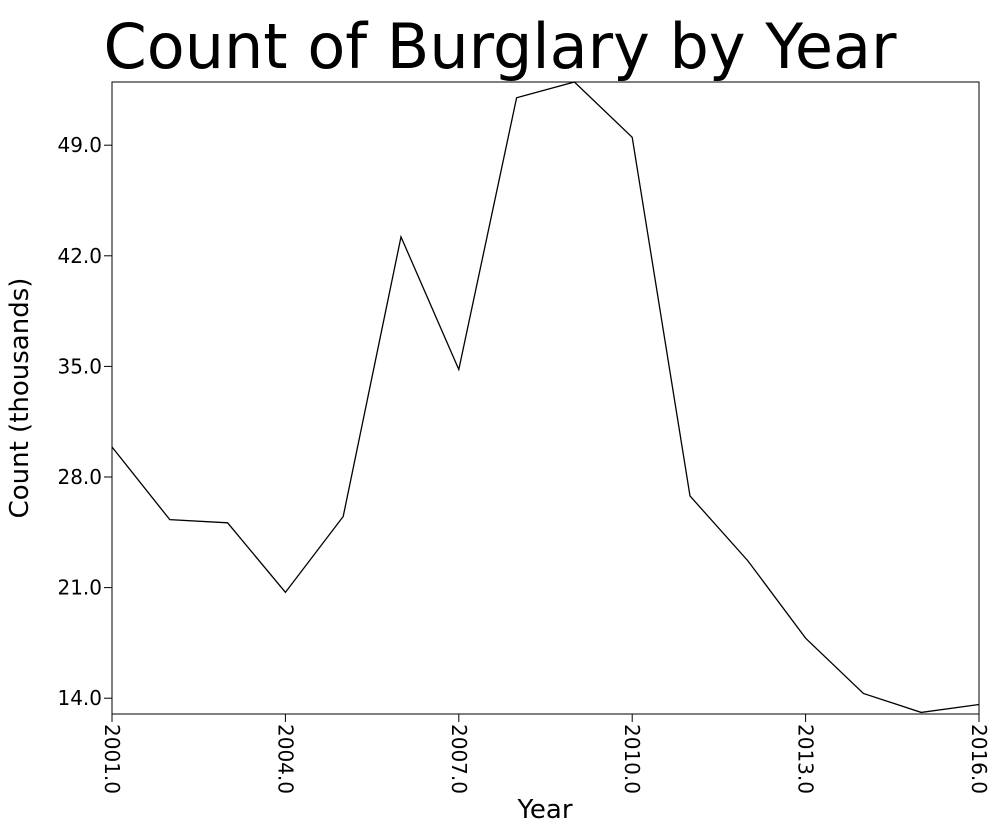  What do you see at coordinates (632, 759) in the screenshot?
I see `x-tick-label: 2010.0` at bounding box center [632, 759].